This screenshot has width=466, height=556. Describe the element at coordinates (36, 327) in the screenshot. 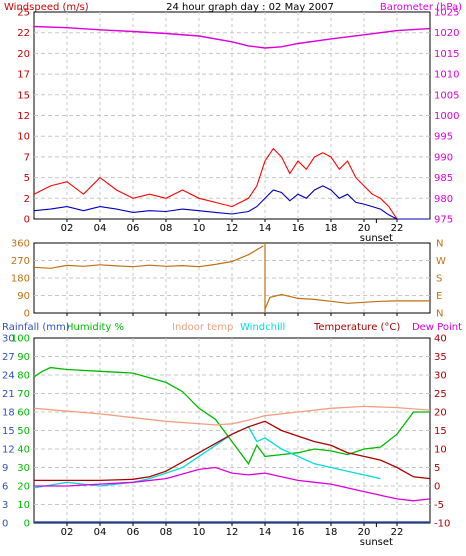

I see `rainfall-axis-label: Rainfall (mm)` at that location.